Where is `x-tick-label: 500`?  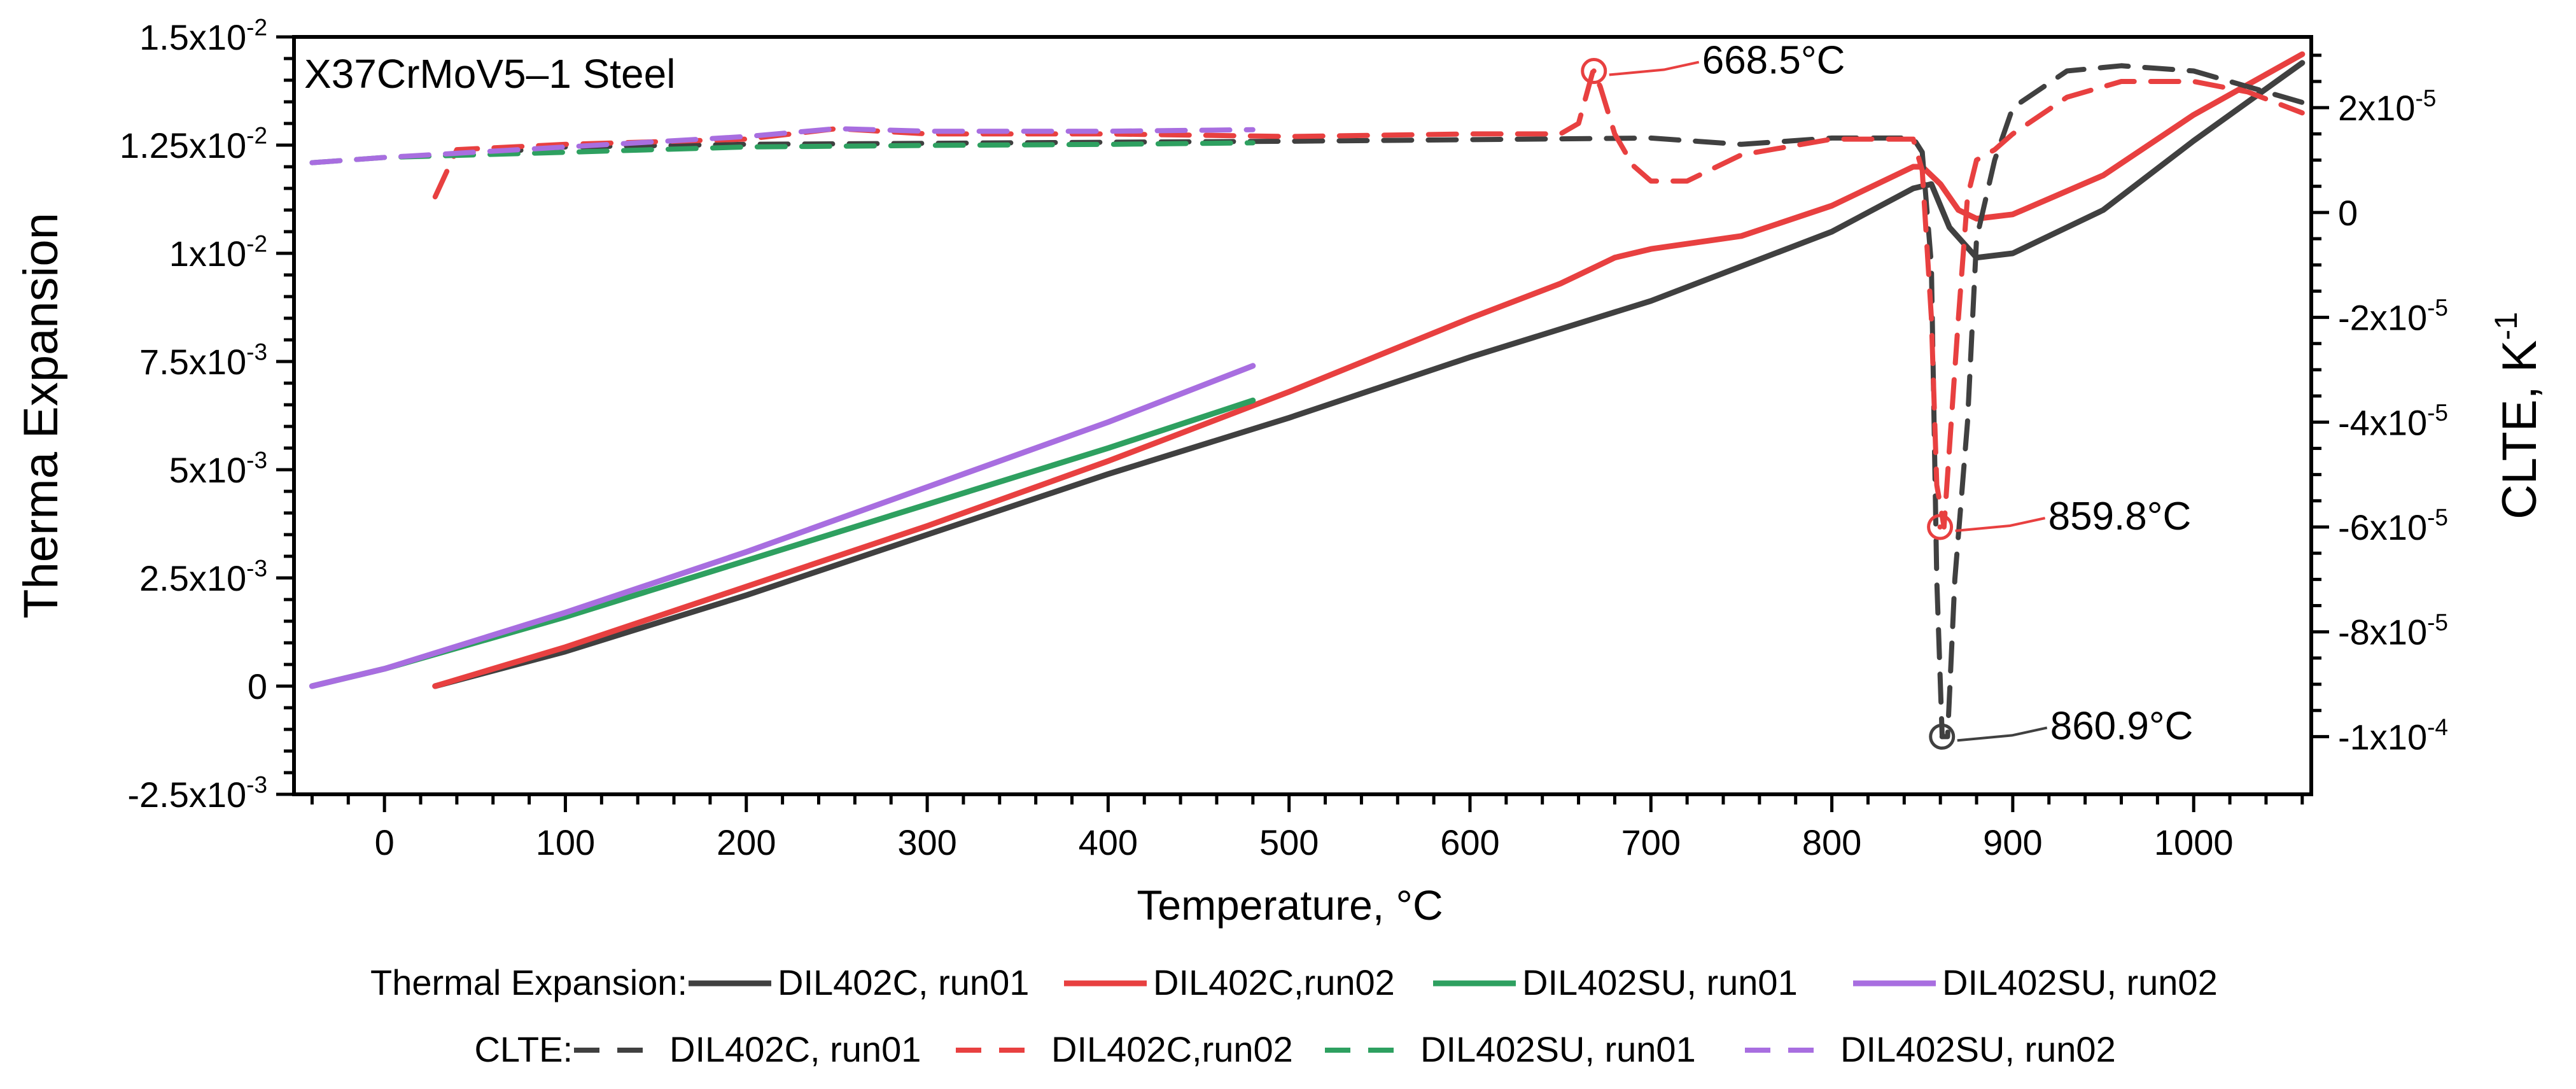
x-tick-label: 500 is located at coordinates (1289, 842).